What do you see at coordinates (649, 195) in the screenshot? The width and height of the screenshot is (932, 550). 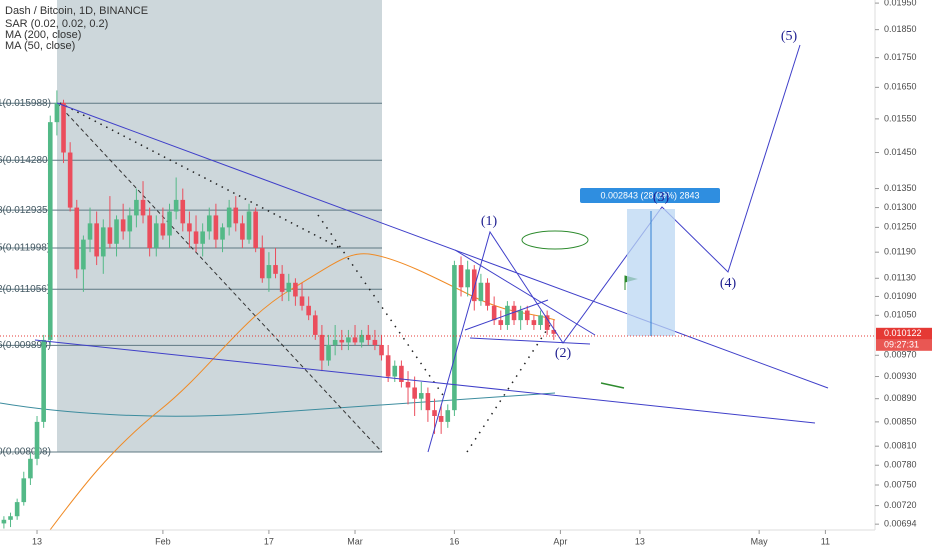 I see `measure-label: 0.002843 (28.09%) 2843` at bounding box center [649, 195].